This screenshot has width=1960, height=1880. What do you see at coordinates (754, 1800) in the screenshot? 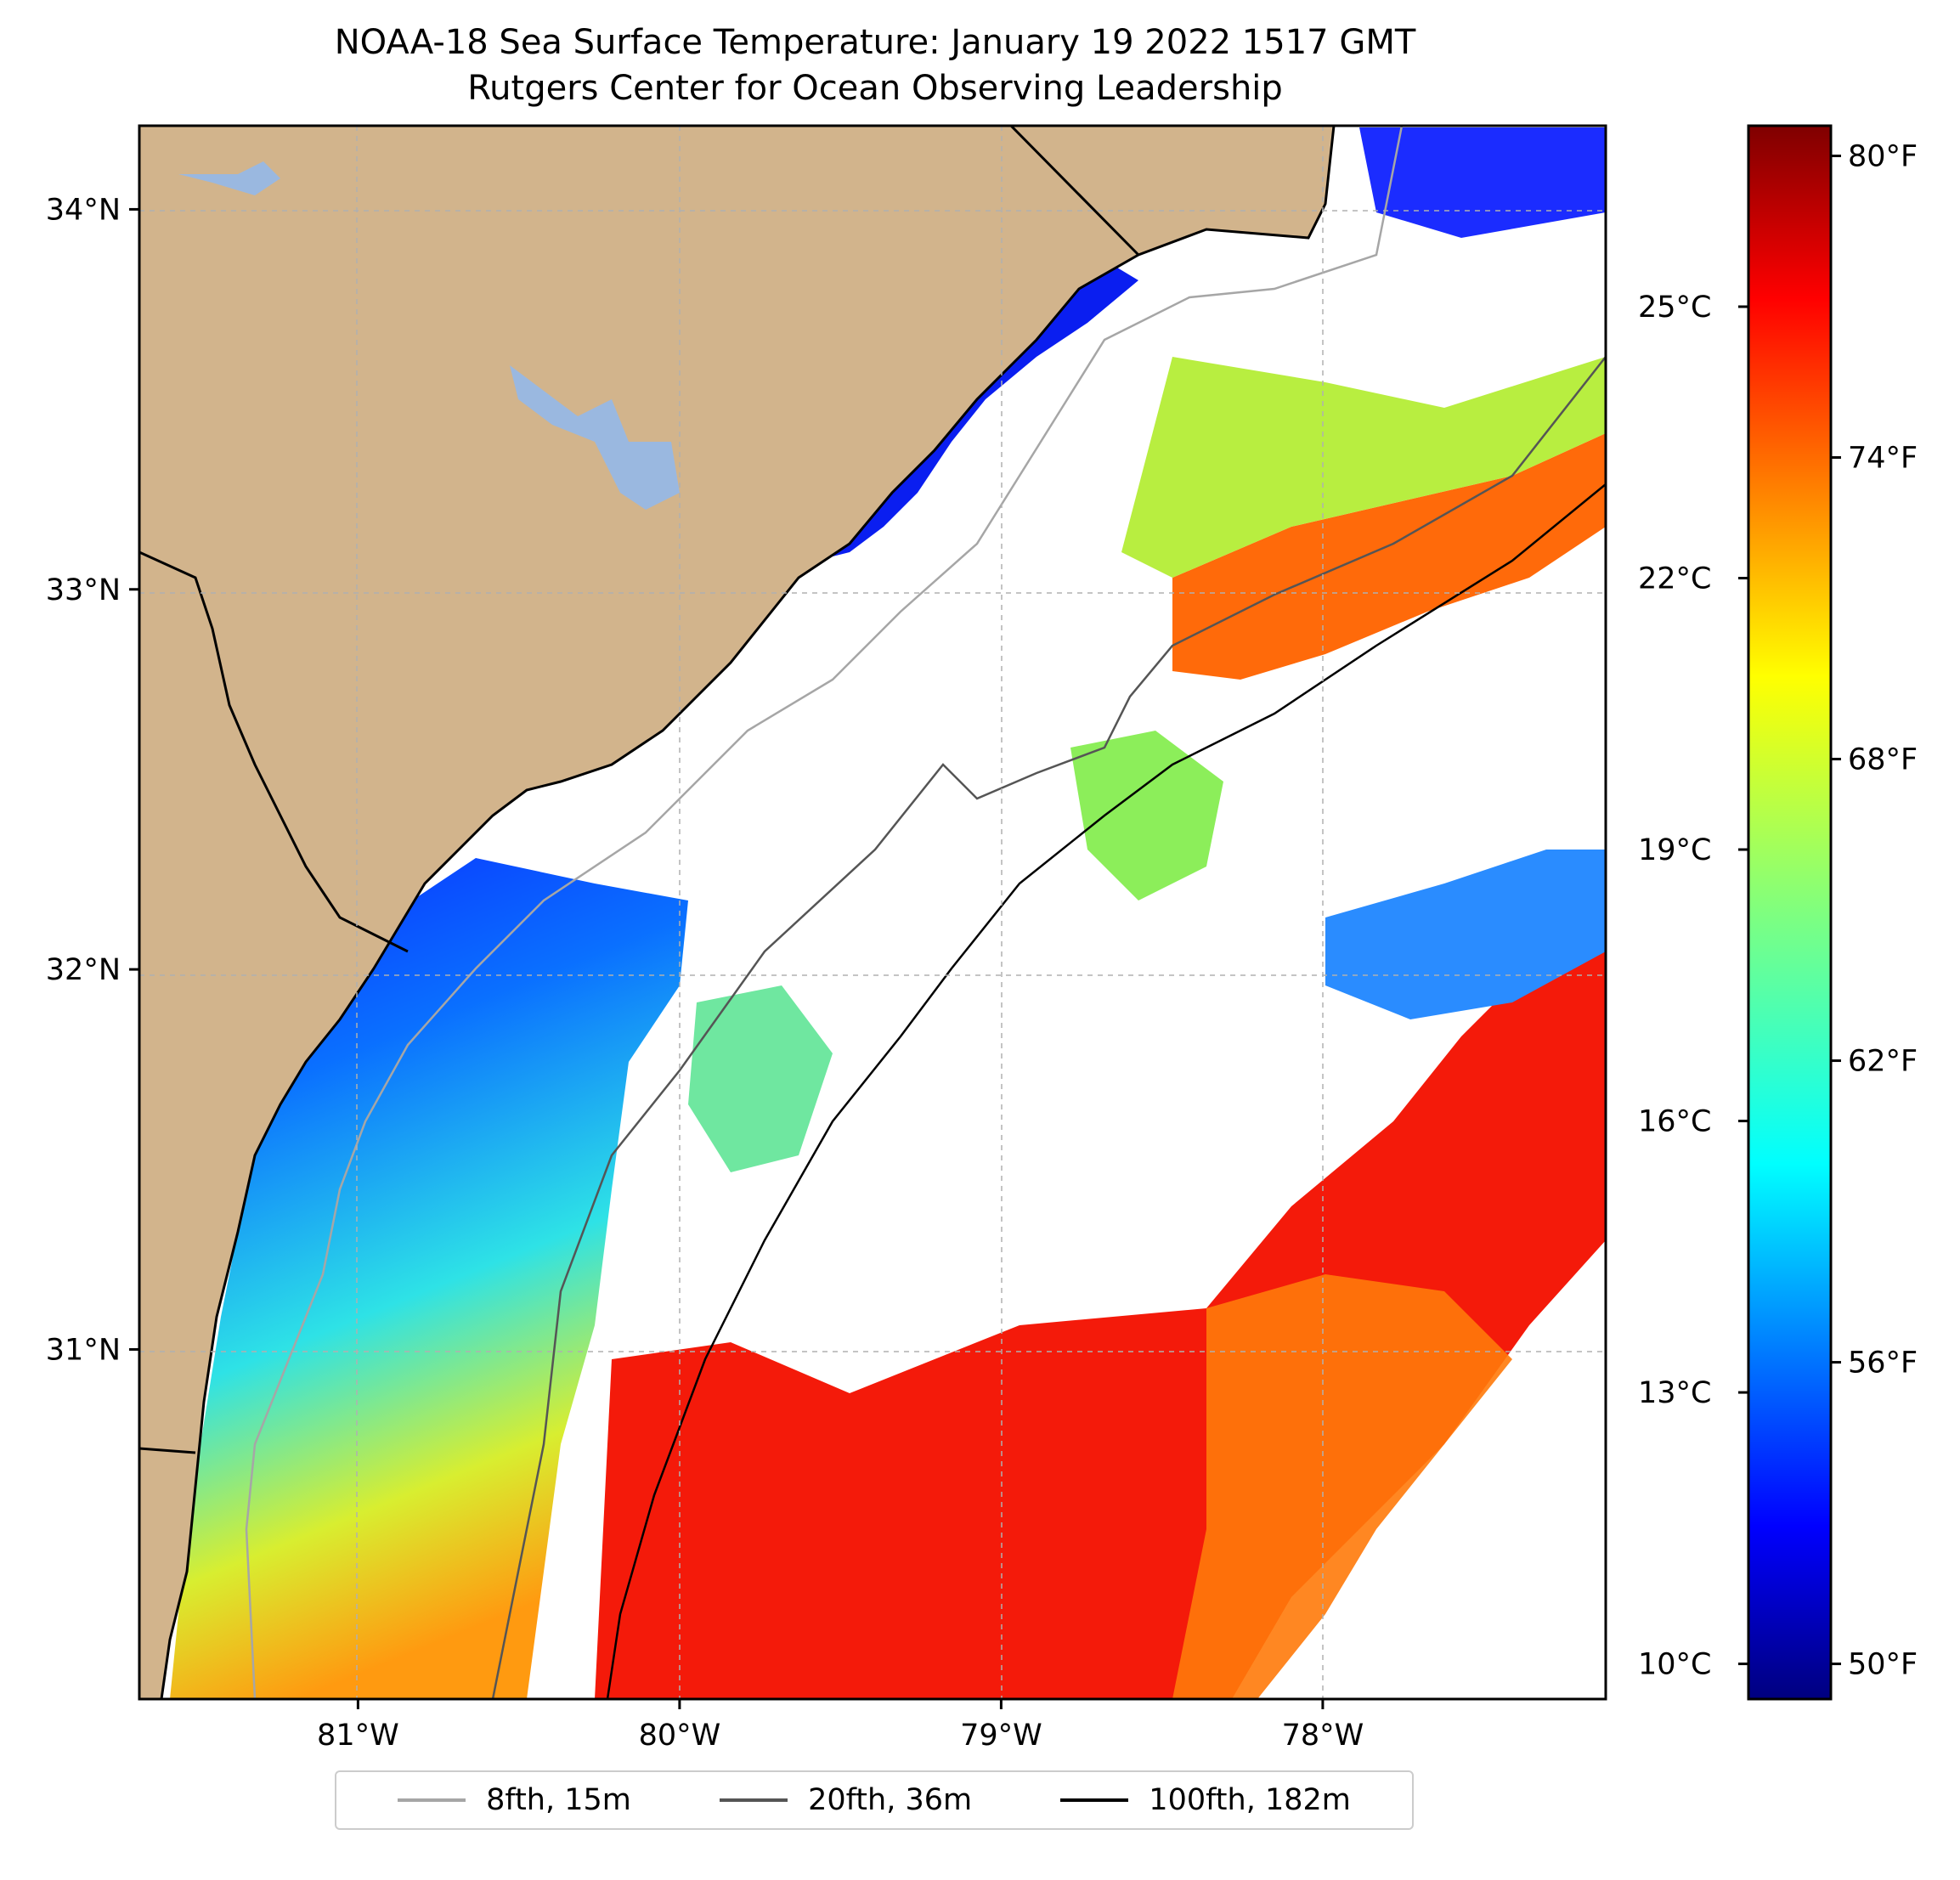
I see `legend-line-20fth` at bounding box center [754, 1800].